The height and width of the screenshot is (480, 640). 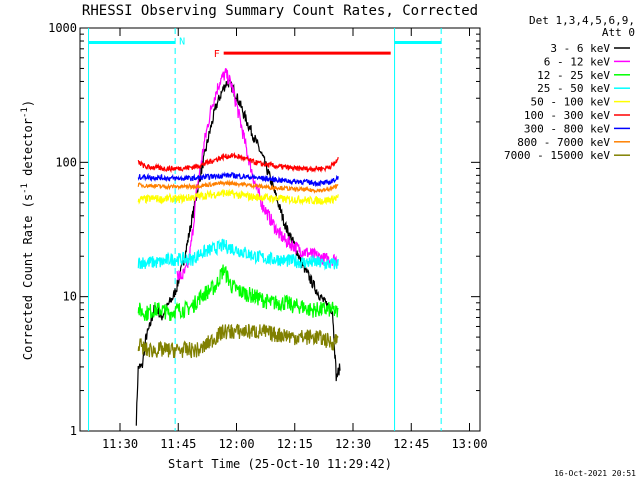 What do you see at coordinates (573, 88) in the screenshot?
I see `legend-label-3: 25 - 50 keV` at bounding box center [573, 88].